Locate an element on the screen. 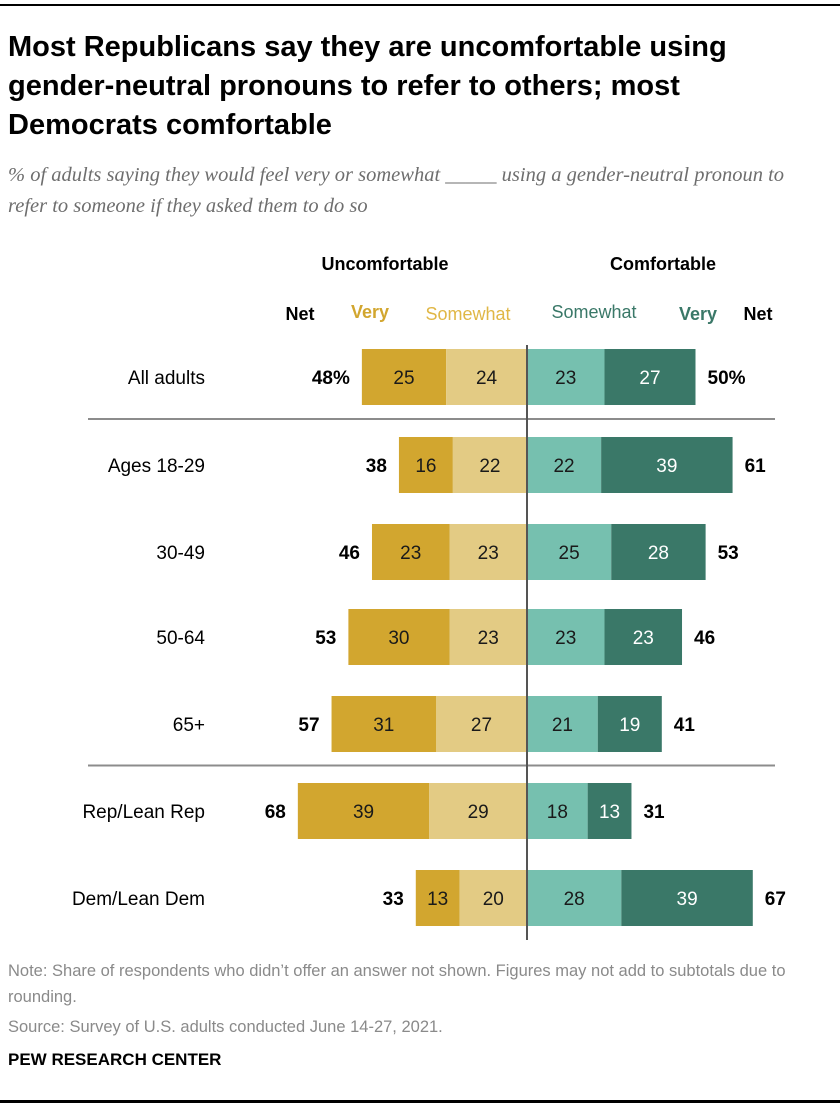  bar-value-label: 29 is located at coordinates (478, 812).